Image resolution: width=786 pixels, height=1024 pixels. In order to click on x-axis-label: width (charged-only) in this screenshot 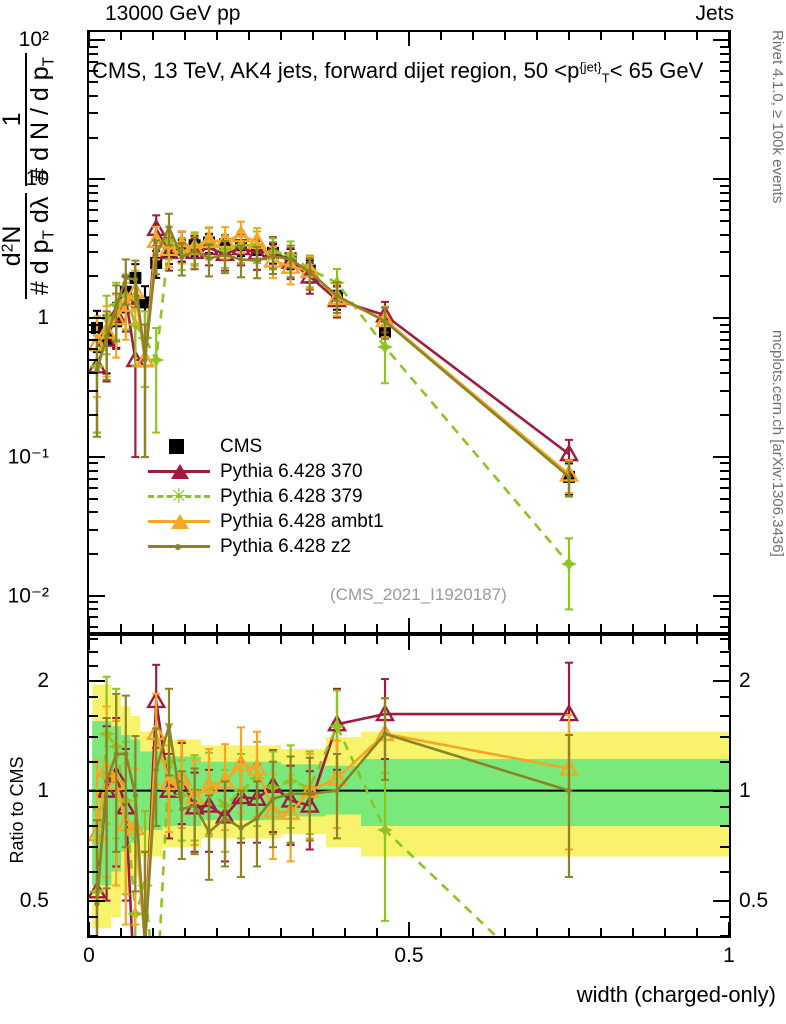, I will do `click(676, 994)`.